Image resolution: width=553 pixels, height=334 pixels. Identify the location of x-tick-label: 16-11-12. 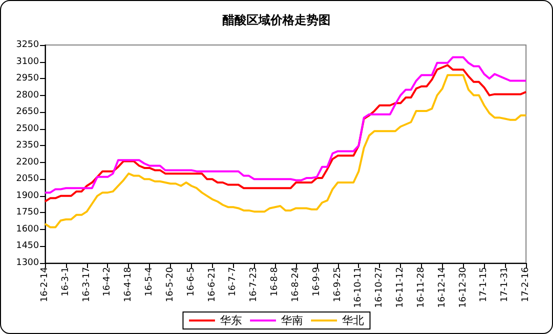
(401, 287).